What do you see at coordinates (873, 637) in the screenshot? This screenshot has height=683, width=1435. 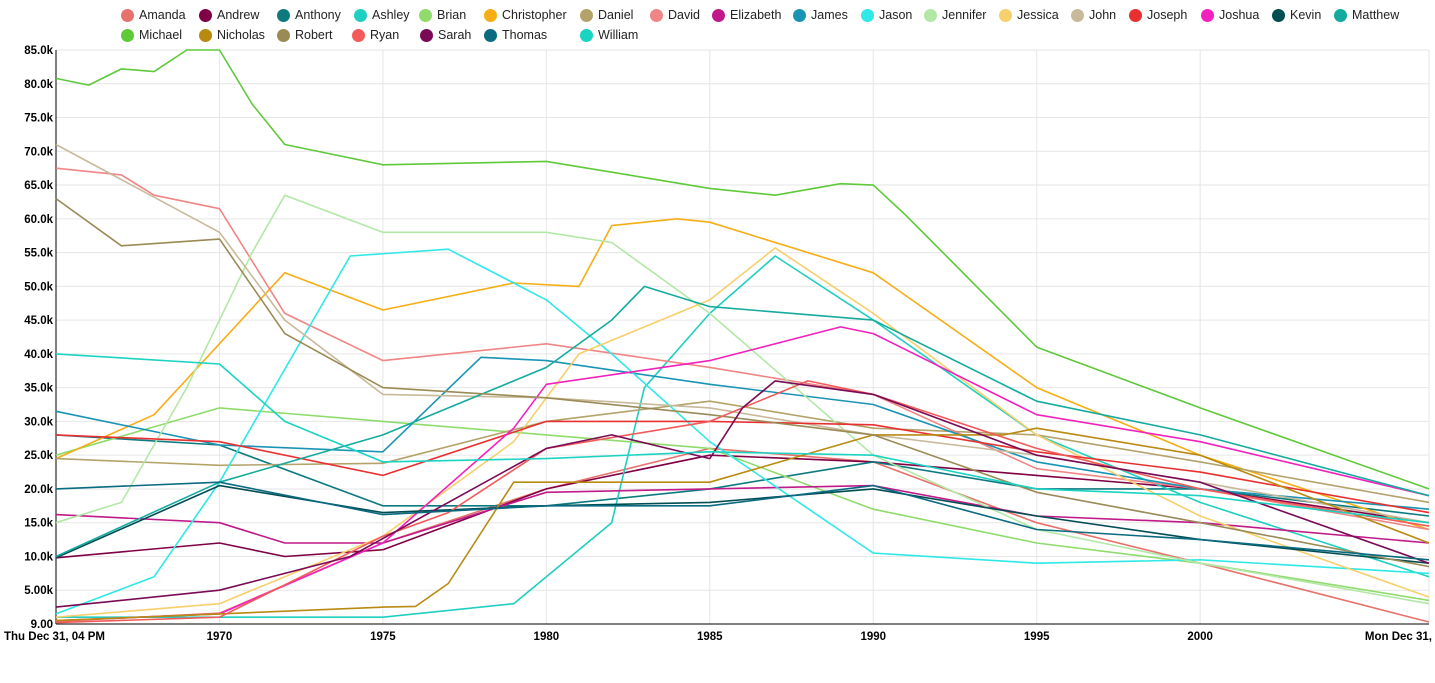 I see `x-tick-label: 1990` at bounding box center [873, 637].